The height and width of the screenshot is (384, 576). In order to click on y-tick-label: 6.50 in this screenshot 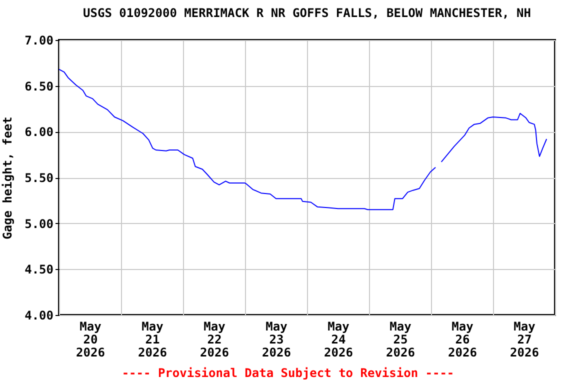, I will do `click(39, 86)`.